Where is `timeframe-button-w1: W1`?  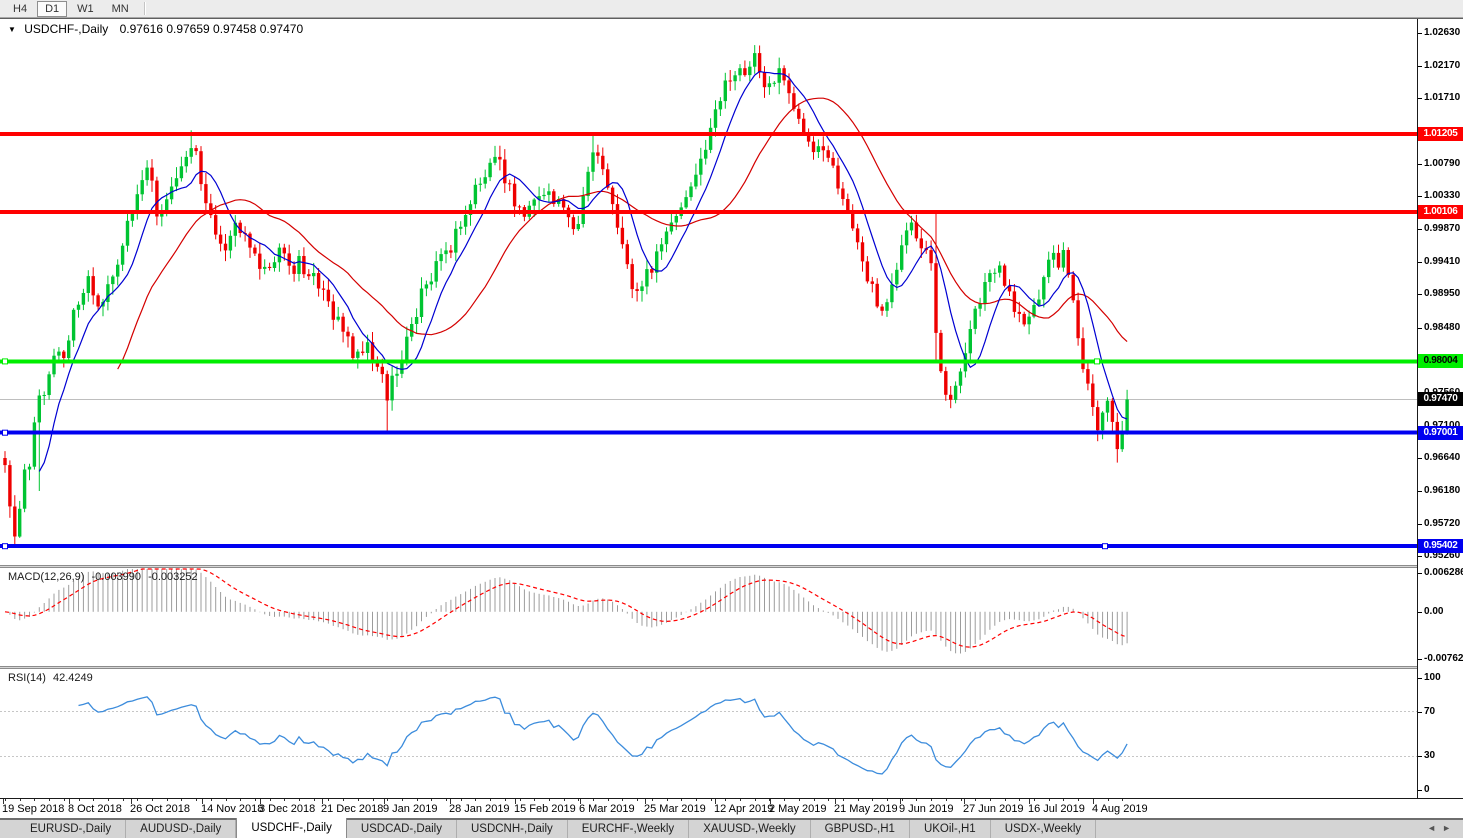
timeframe-button-w1: W1 is located at coordinates (85, 8).